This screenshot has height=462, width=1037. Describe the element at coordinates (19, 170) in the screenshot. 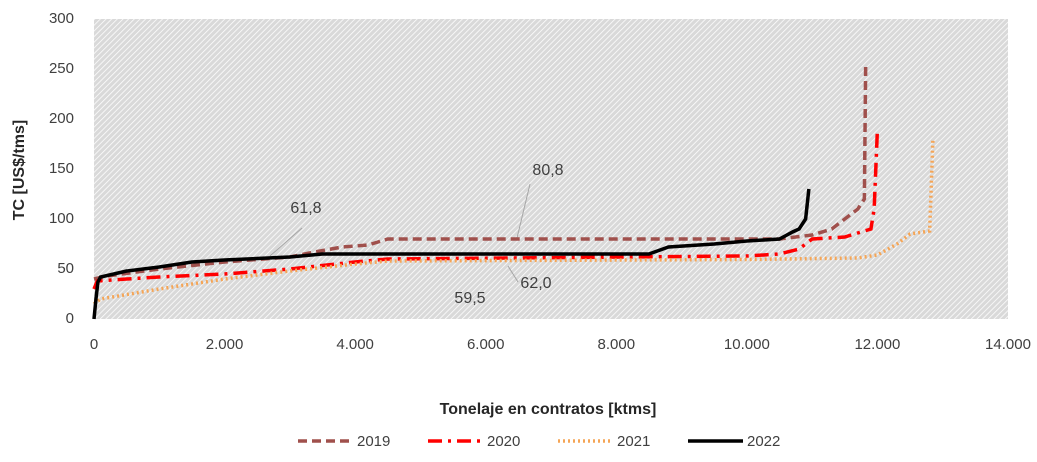

I see `y-axis-title: TC [US$/tms]` at that location.